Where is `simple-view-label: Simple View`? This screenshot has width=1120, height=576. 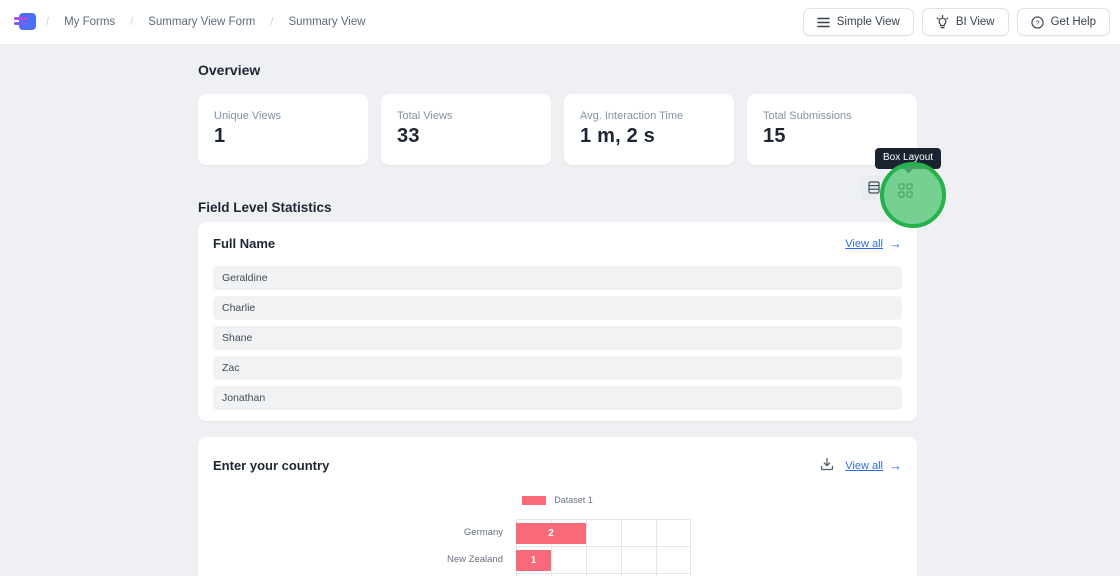
simple-view-label: Simple View is located at coordinates (868, 22).